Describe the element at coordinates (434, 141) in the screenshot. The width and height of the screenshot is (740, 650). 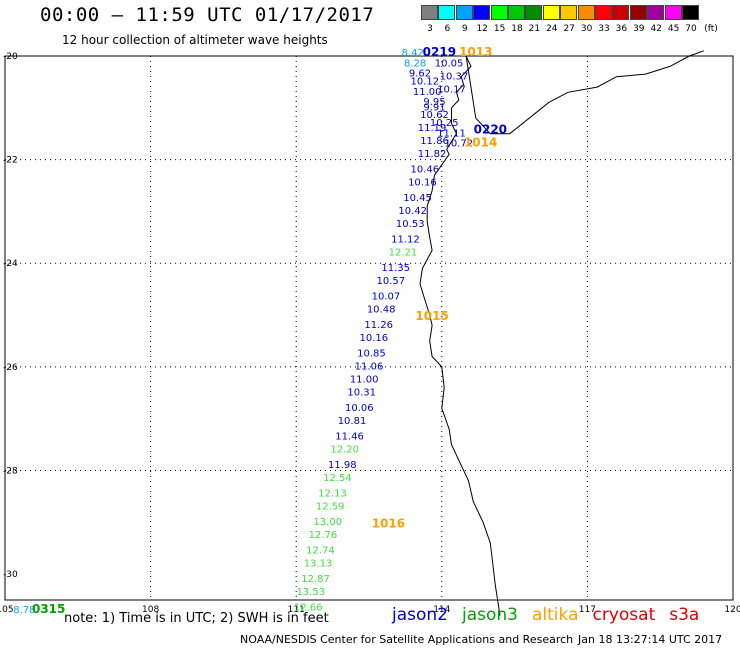
I see `wave-height-label: 11.86` at that location.